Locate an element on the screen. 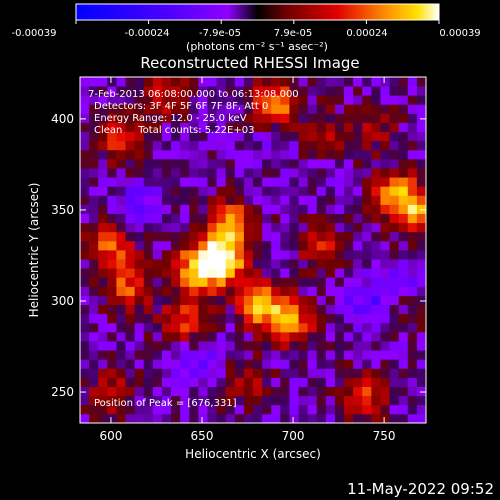  y-axis-label: Heliocentric Y (arcsec) is located at coordinates (34, 250).